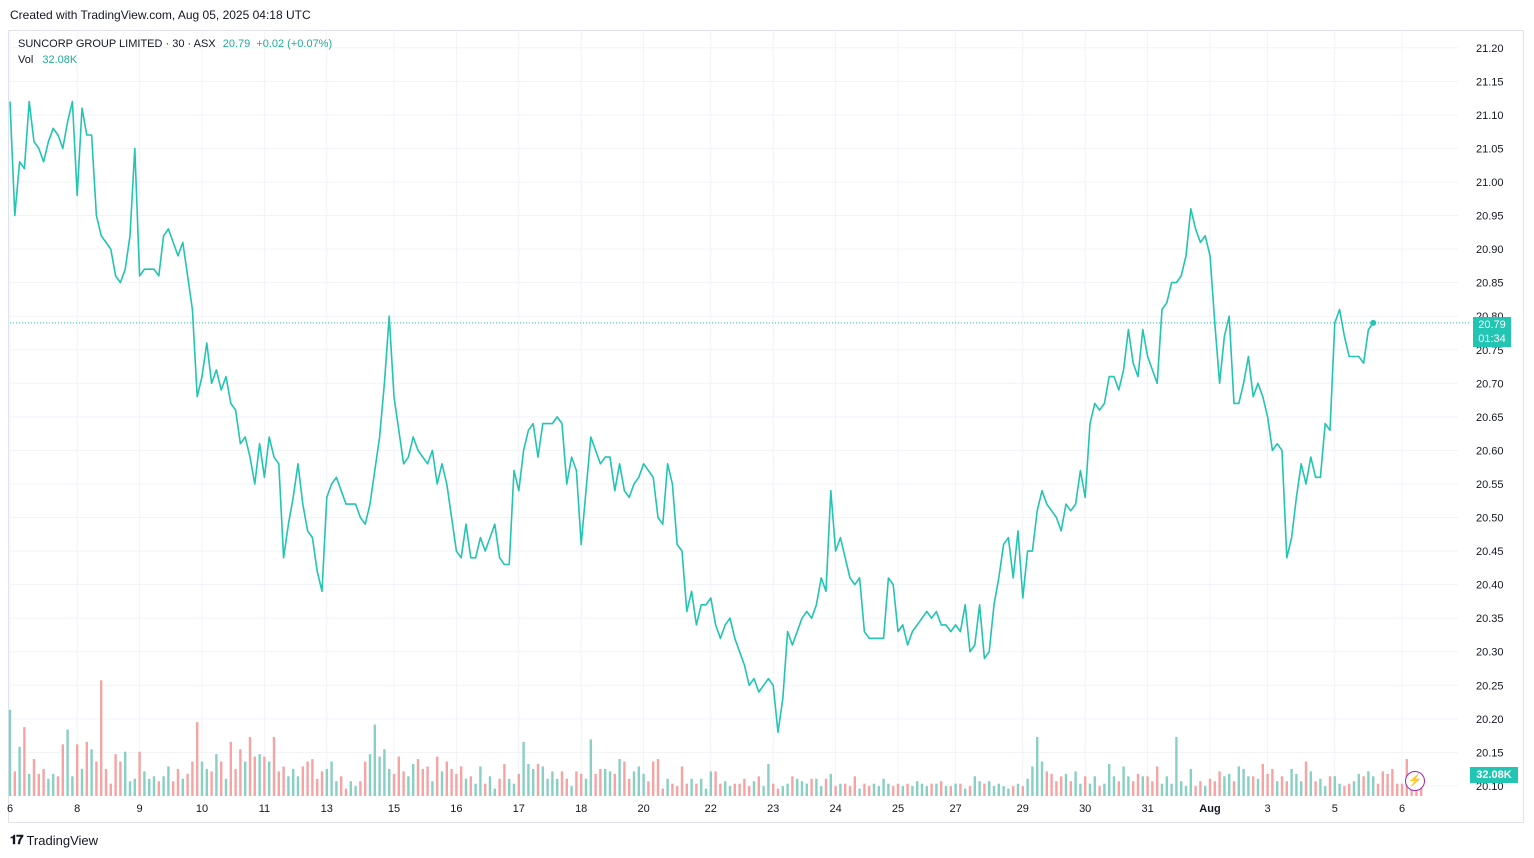 This screenshot has width=1534, height=858. Describe the element at coordinates (1415, 781) in the screenshot. I see `lightning-icon: ⚡` at that location.